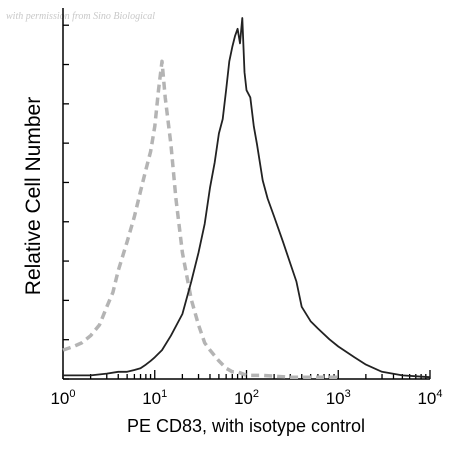 This screenshot has height=470, width=450. What do you see at coordinates (246, 426) in the screenshot?
I see `x-axis-title: PE CD83, with isotype control` at bounding box center [246, 426].